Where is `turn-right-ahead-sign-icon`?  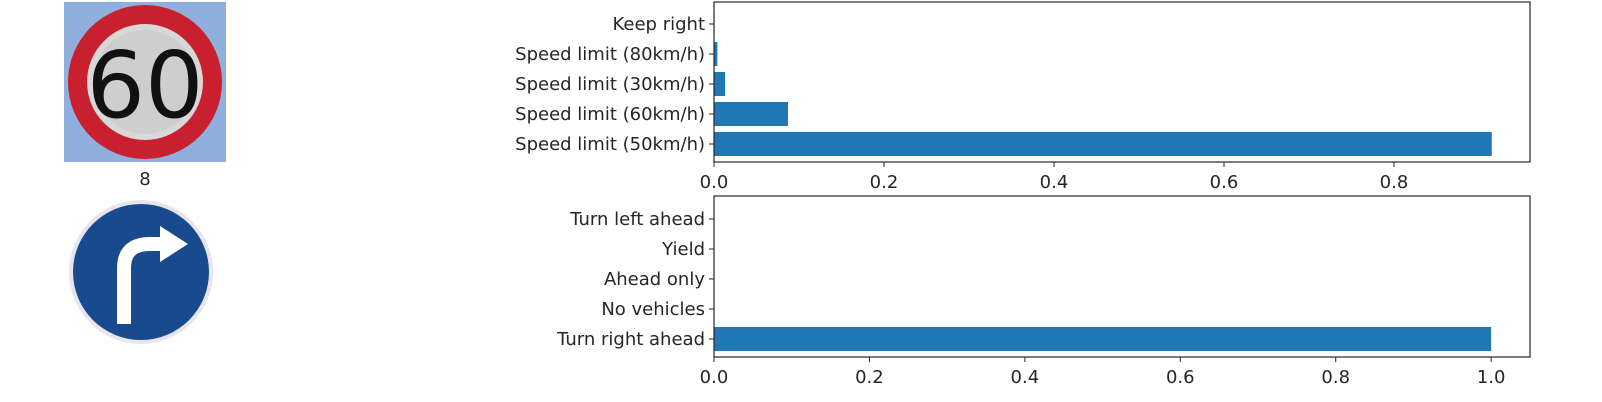
turn-right-ahead-sign-icon is located at coordinates (141, 272).